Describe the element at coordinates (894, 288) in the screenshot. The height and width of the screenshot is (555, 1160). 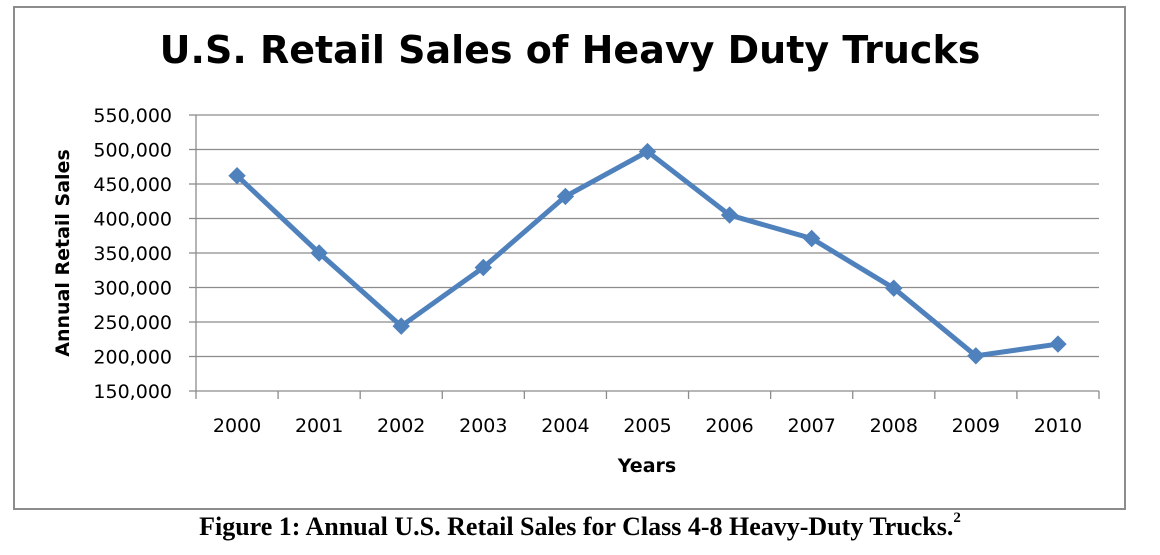
I see `data-point-2008` at that location.